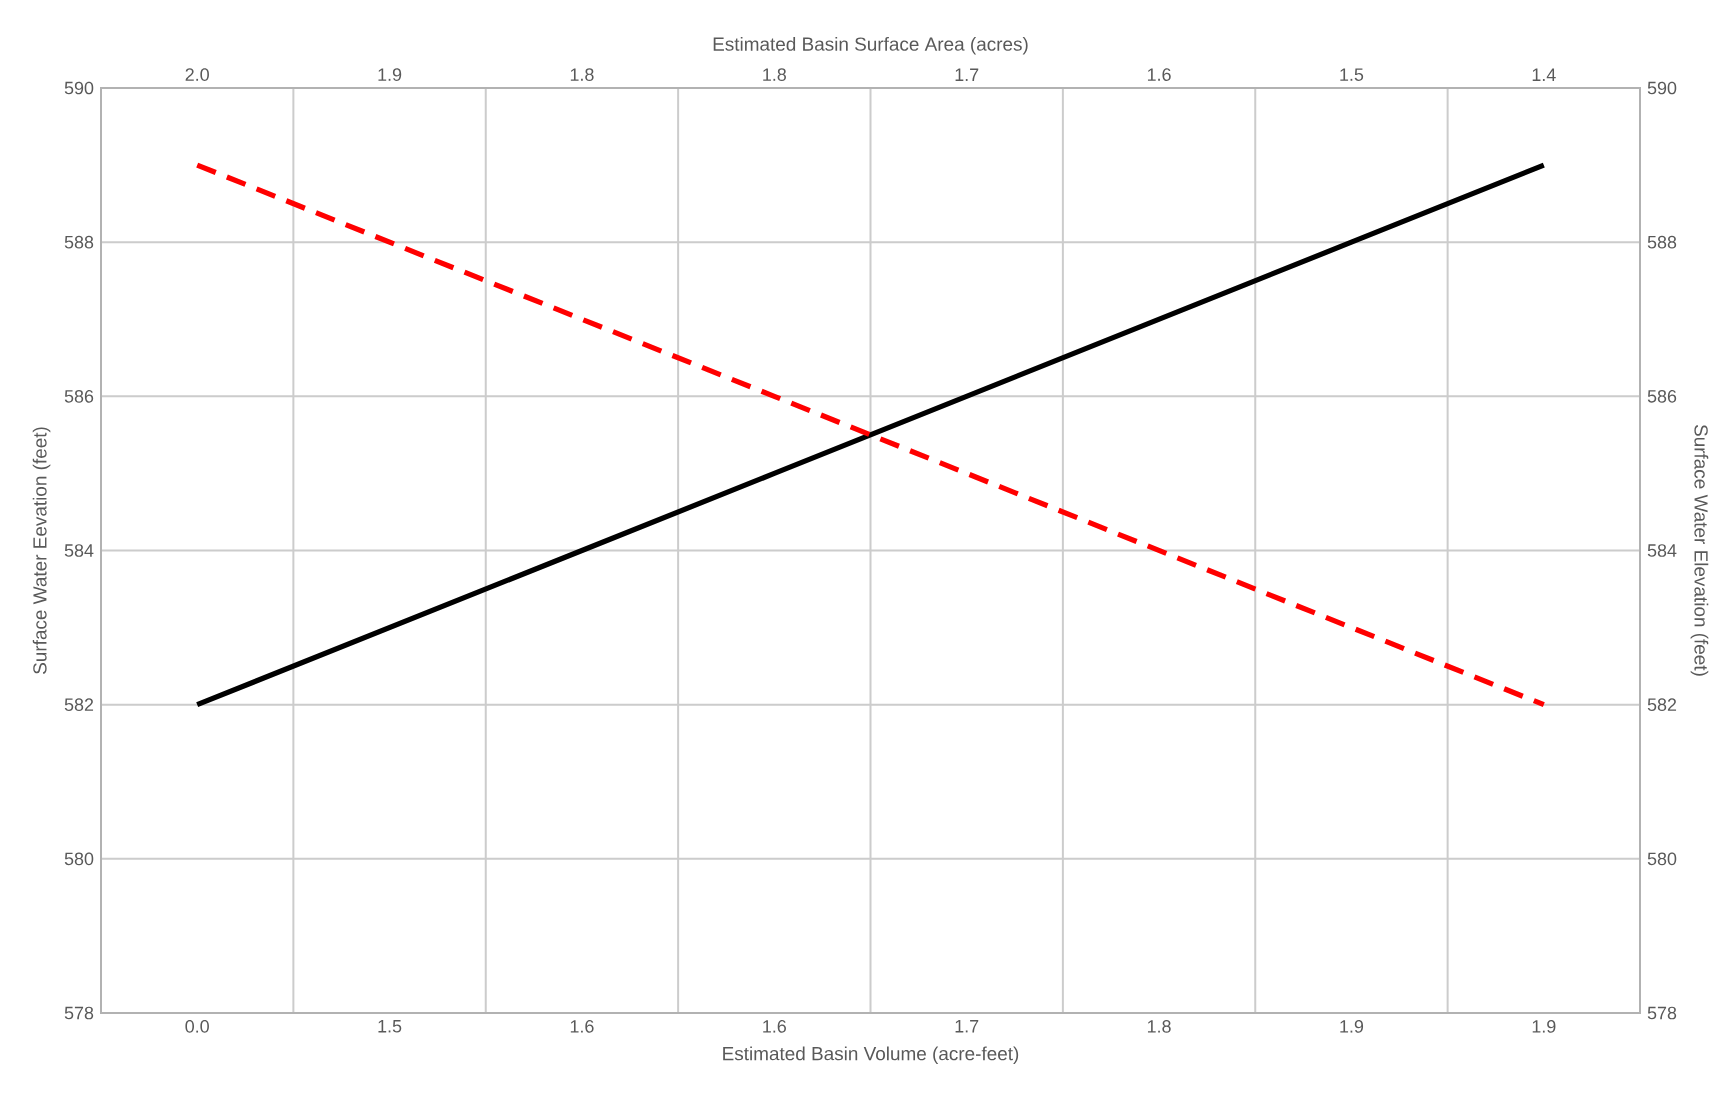 This screenshot has width=1736, height=1097. What do you see at coordinates (1699, 550) in the screenshot?
I see `y2-axis-title: Surface Water Elevation (feet)` at bounding box center [1699, 550].